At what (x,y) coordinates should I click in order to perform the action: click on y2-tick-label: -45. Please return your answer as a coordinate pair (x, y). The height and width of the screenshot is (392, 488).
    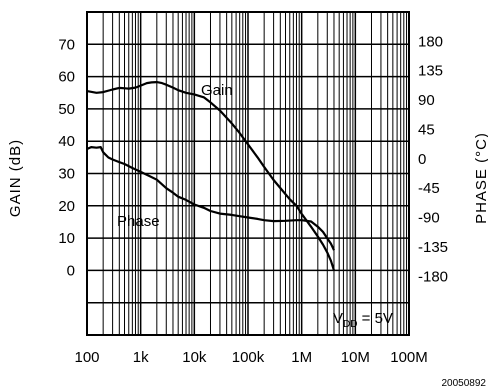
    Looking at the image, I should click on (429, 188).